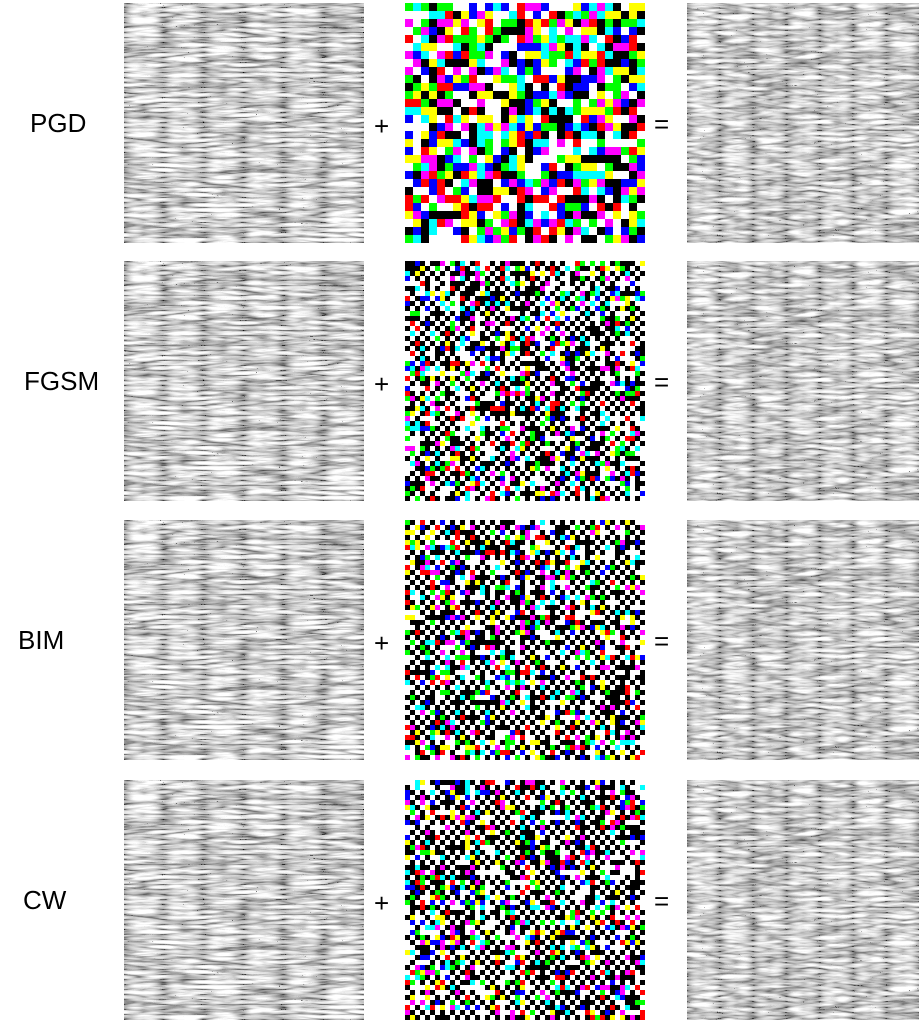 Image resolution: width=919 pixels, height=1028 pixels. I want to click on attack-label: PGD, so click(58, 123).